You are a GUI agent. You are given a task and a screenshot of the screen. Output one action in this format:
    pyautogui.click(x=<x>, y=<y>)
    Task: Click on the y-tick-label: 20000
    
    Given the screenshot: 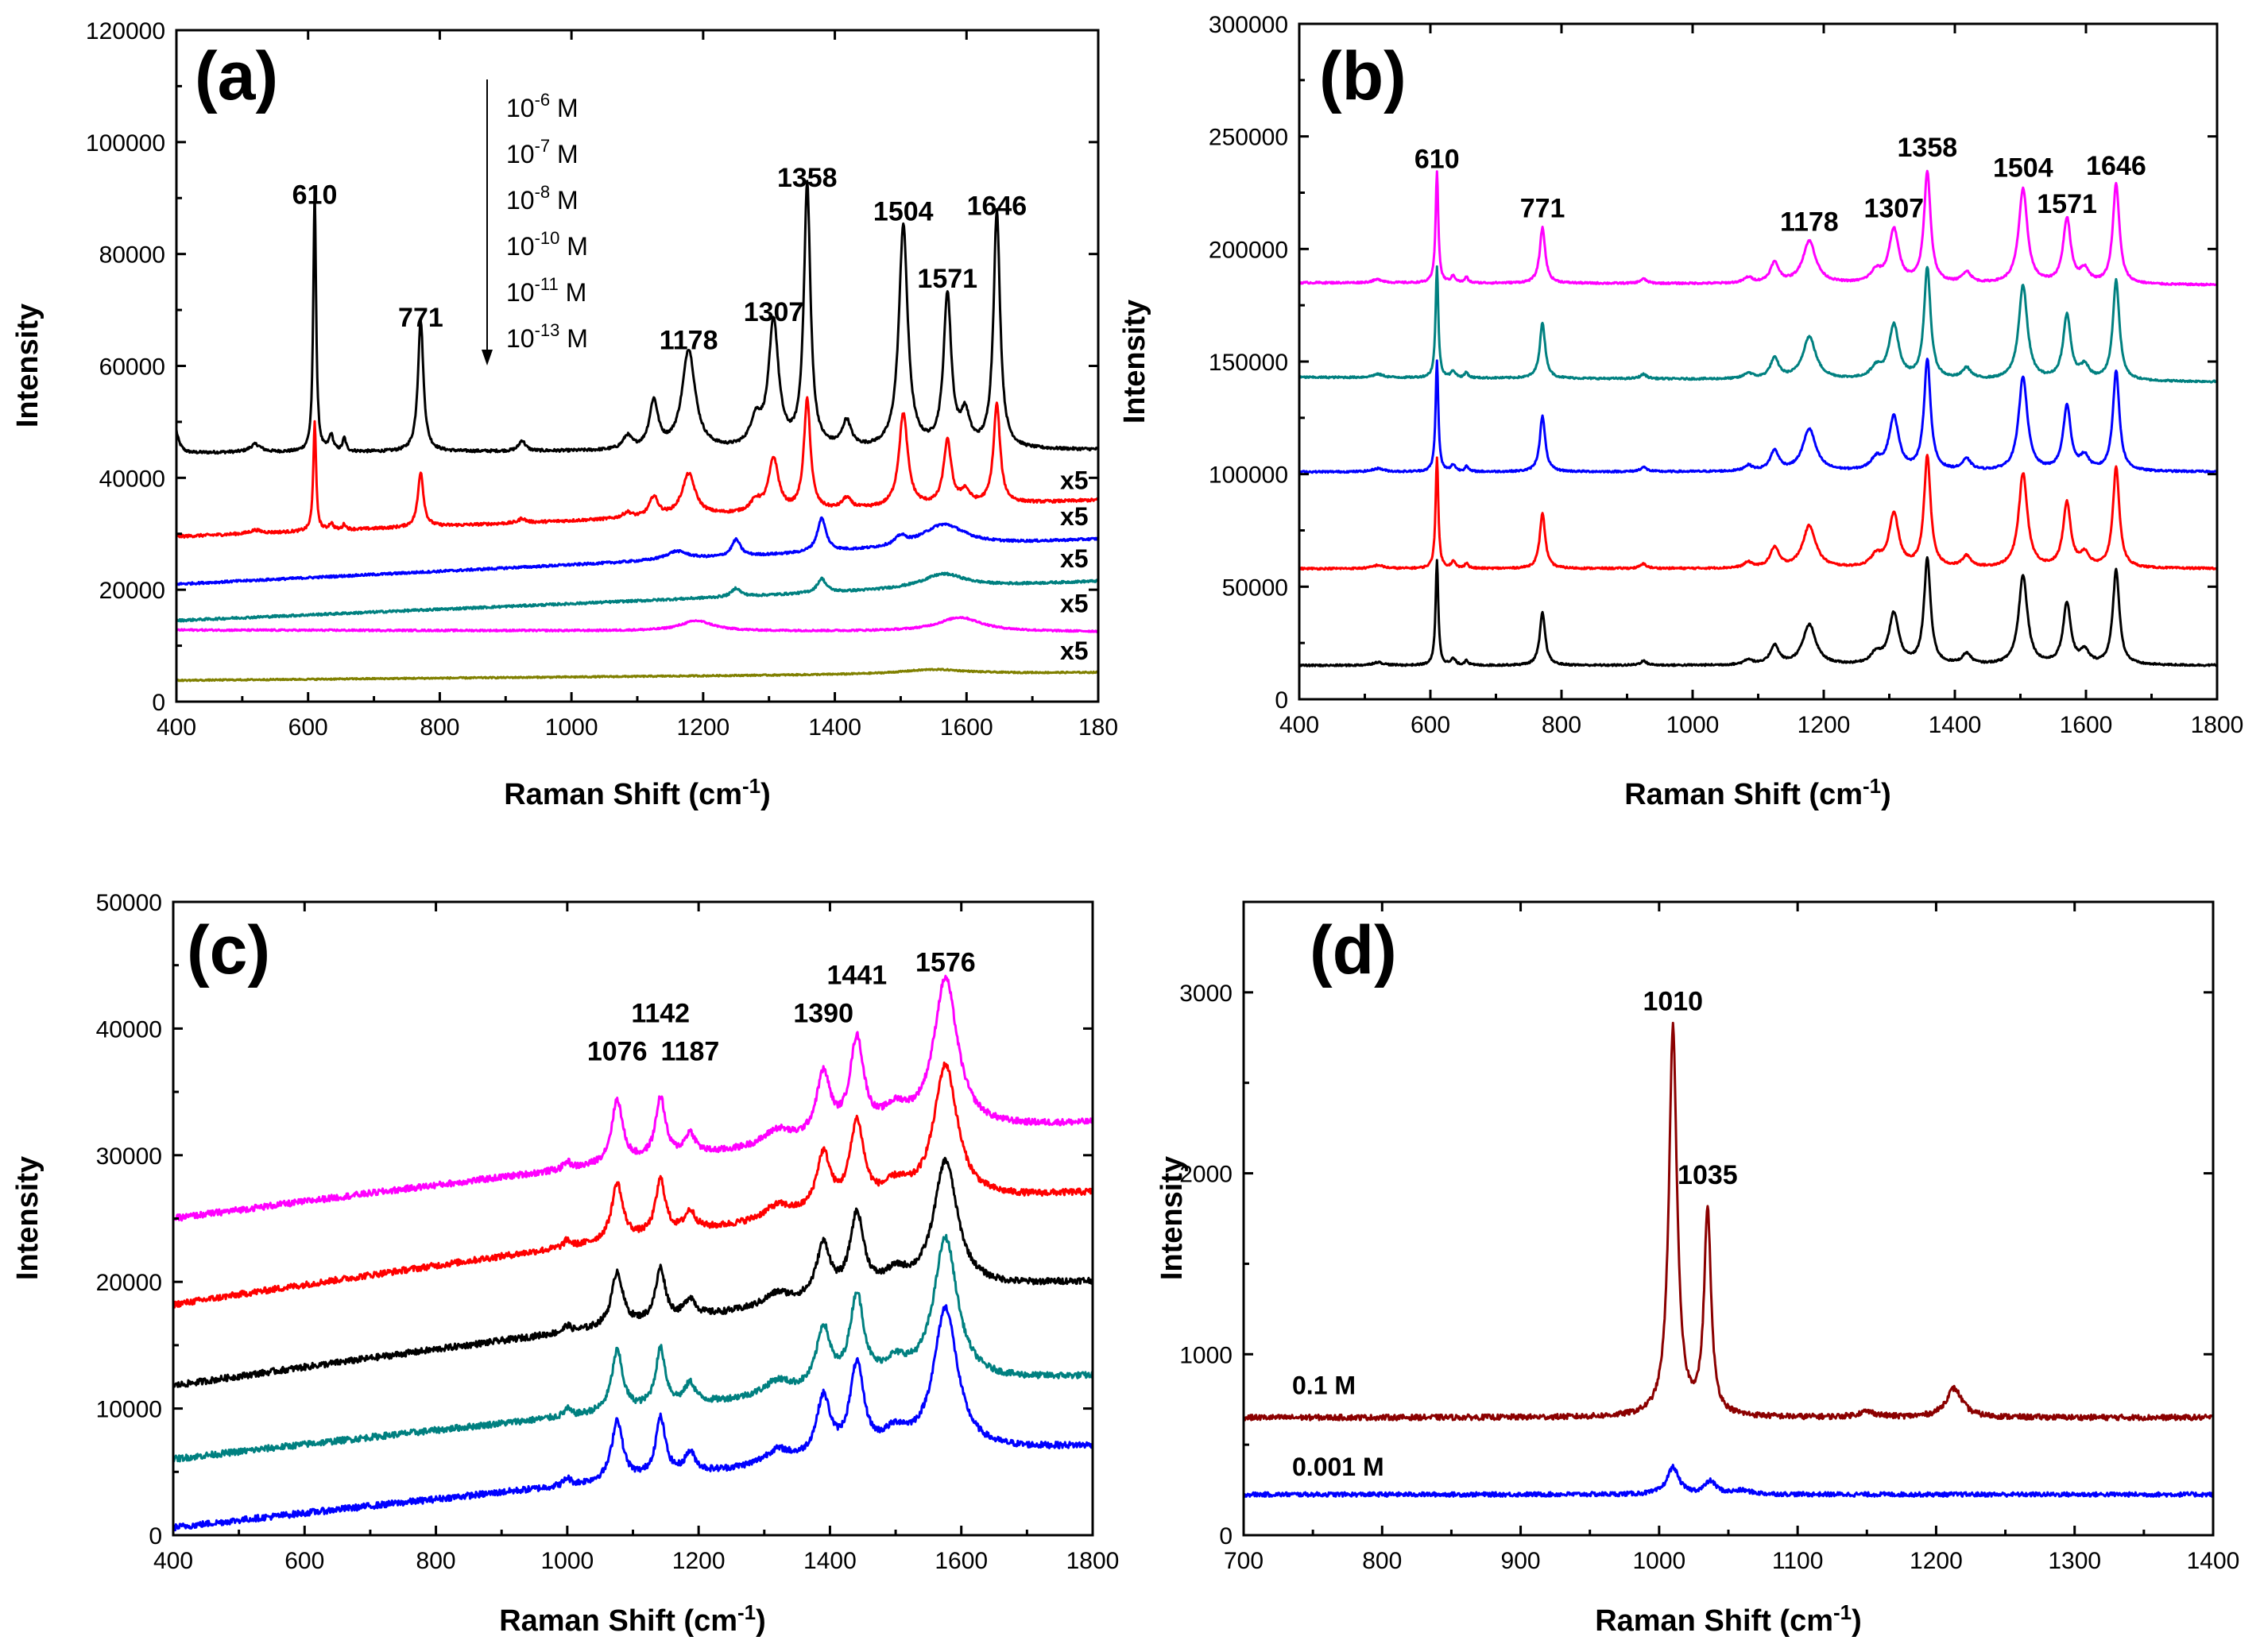 What is the action you would take?
    pyautogui.click(x=132, y=591)
    